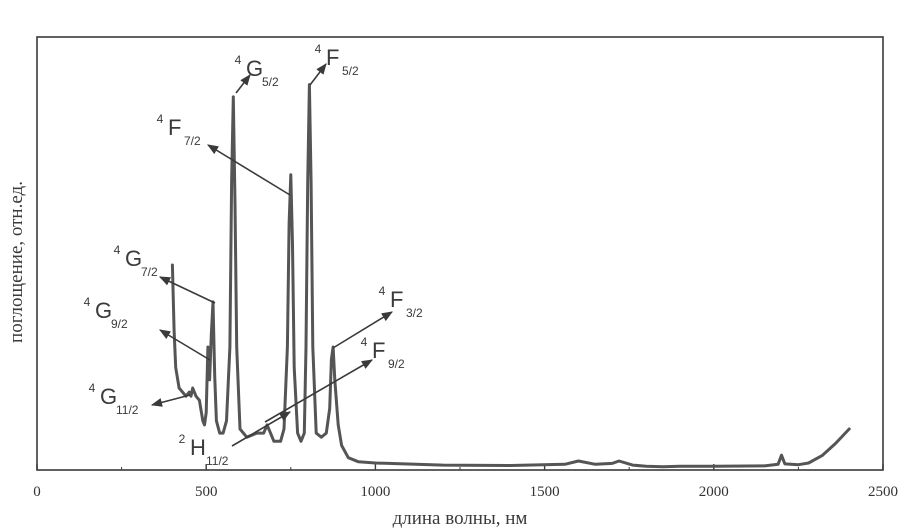 The height and width of the screenshot is (530, 919). Describe the element at coordinates (198, 447) in the screenshot. I see `term-2H11-2-letter: H` at that location.